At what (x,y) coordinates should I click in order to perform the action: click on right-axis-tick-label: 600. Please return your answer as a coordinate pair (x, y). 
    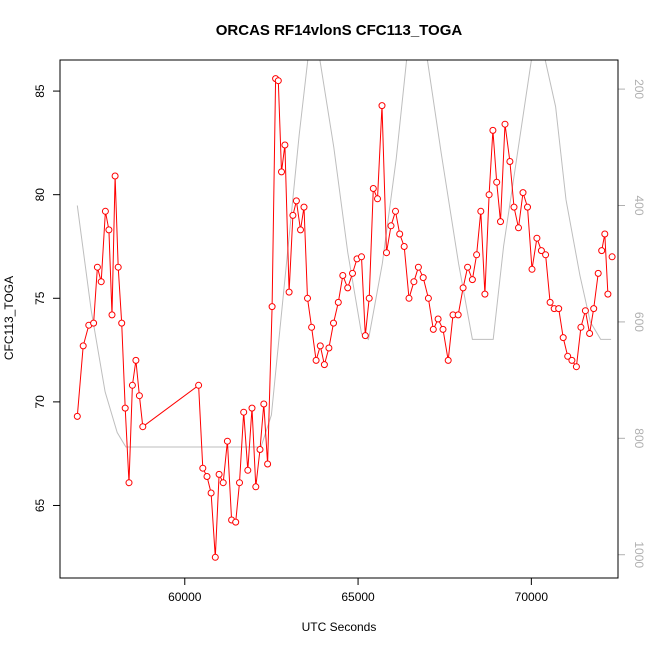
    Looking at the image, I should click on (639, 322).